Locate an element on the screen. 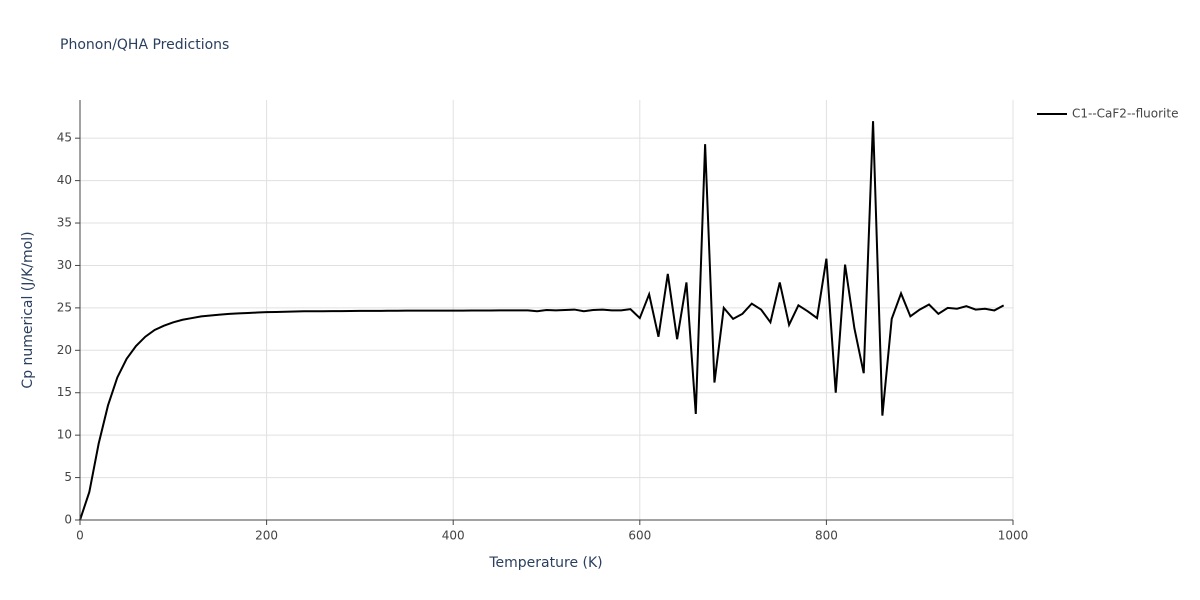 The height and width of the screenshot is (600, 1200). y-tick-label: 0 is located at coordinates (68, 520).